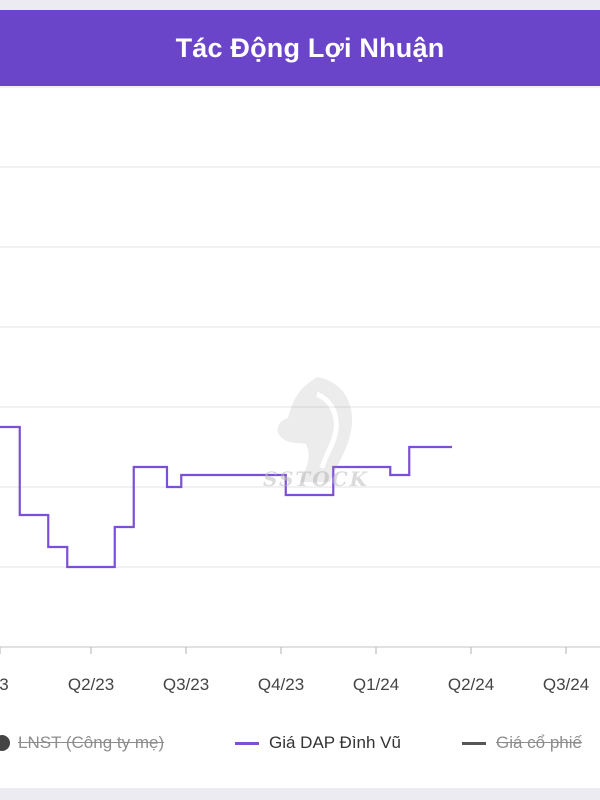 This screenshot has width=600, height=800. I want to click on chart-title: Tác Động Lợi Nhuận, so click(310, 47).